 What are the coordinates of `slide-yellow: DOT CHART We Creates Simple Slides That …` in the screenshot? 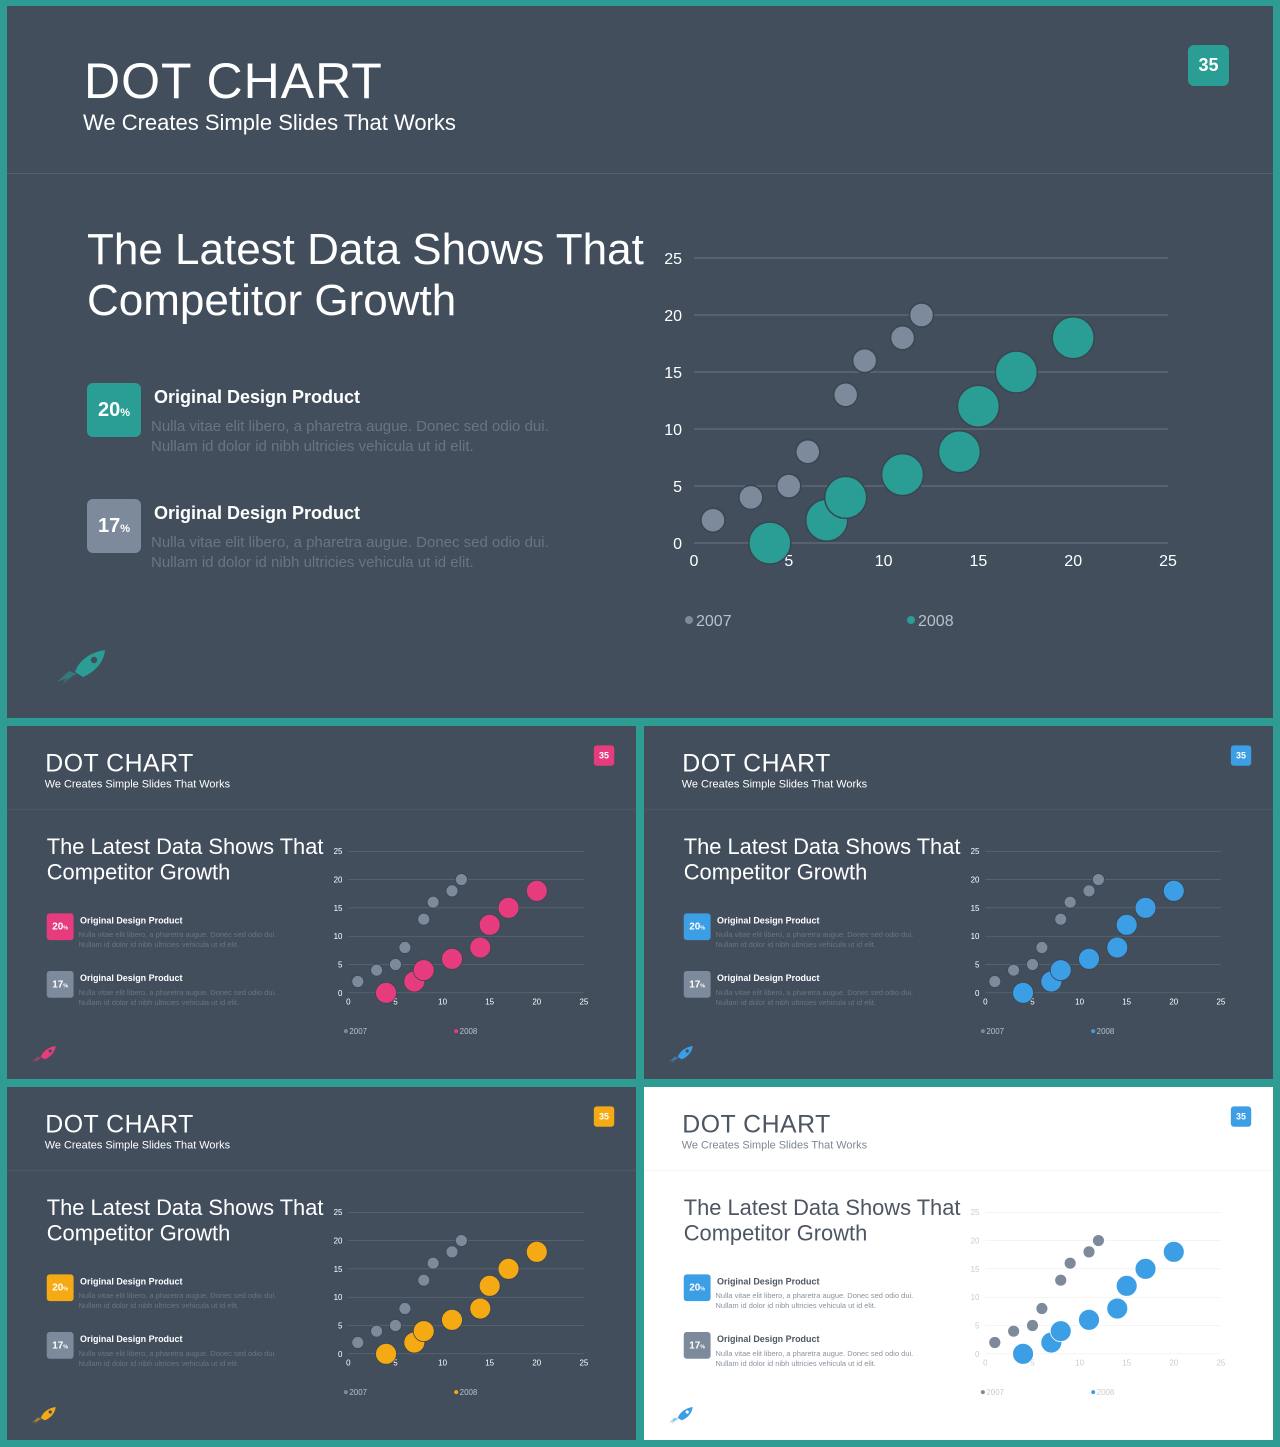 It's located at (321, 1263).